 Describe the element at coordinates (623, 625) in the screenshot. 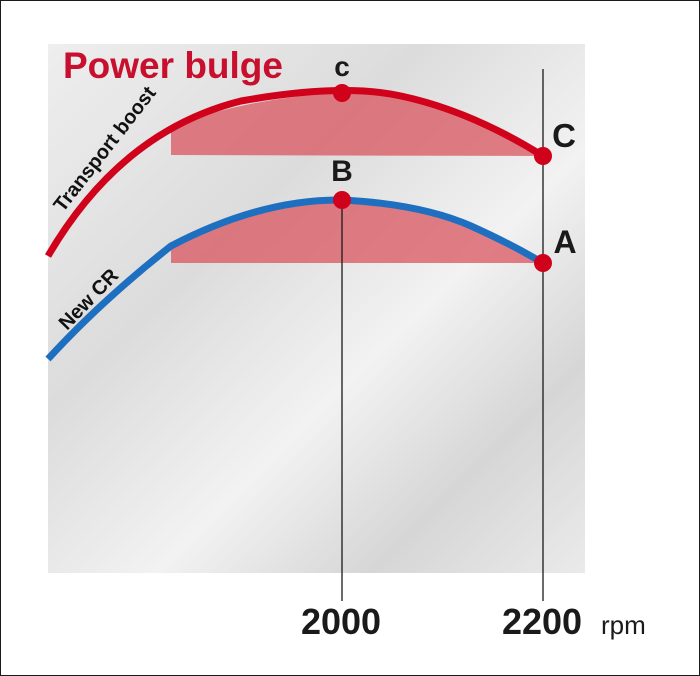

I see `x-unit-label: rpm` at that location.